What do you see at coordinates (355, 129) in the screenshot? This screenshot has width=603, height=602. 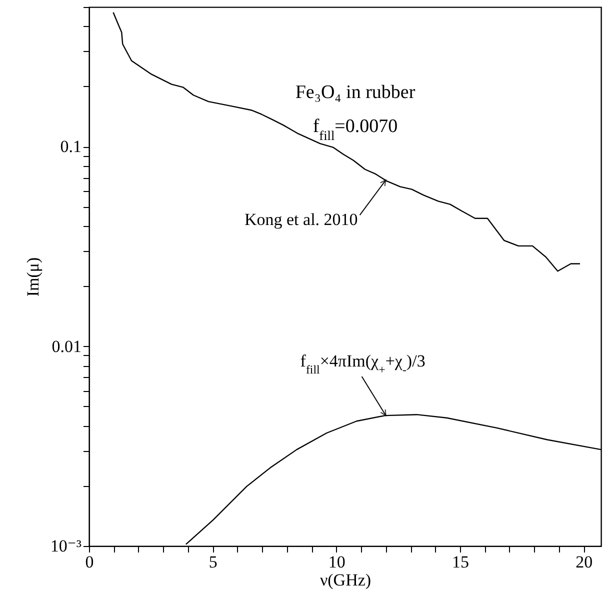 I see `annotation: f$_{fill}$=0.0070` at bounding box center [355, 129].